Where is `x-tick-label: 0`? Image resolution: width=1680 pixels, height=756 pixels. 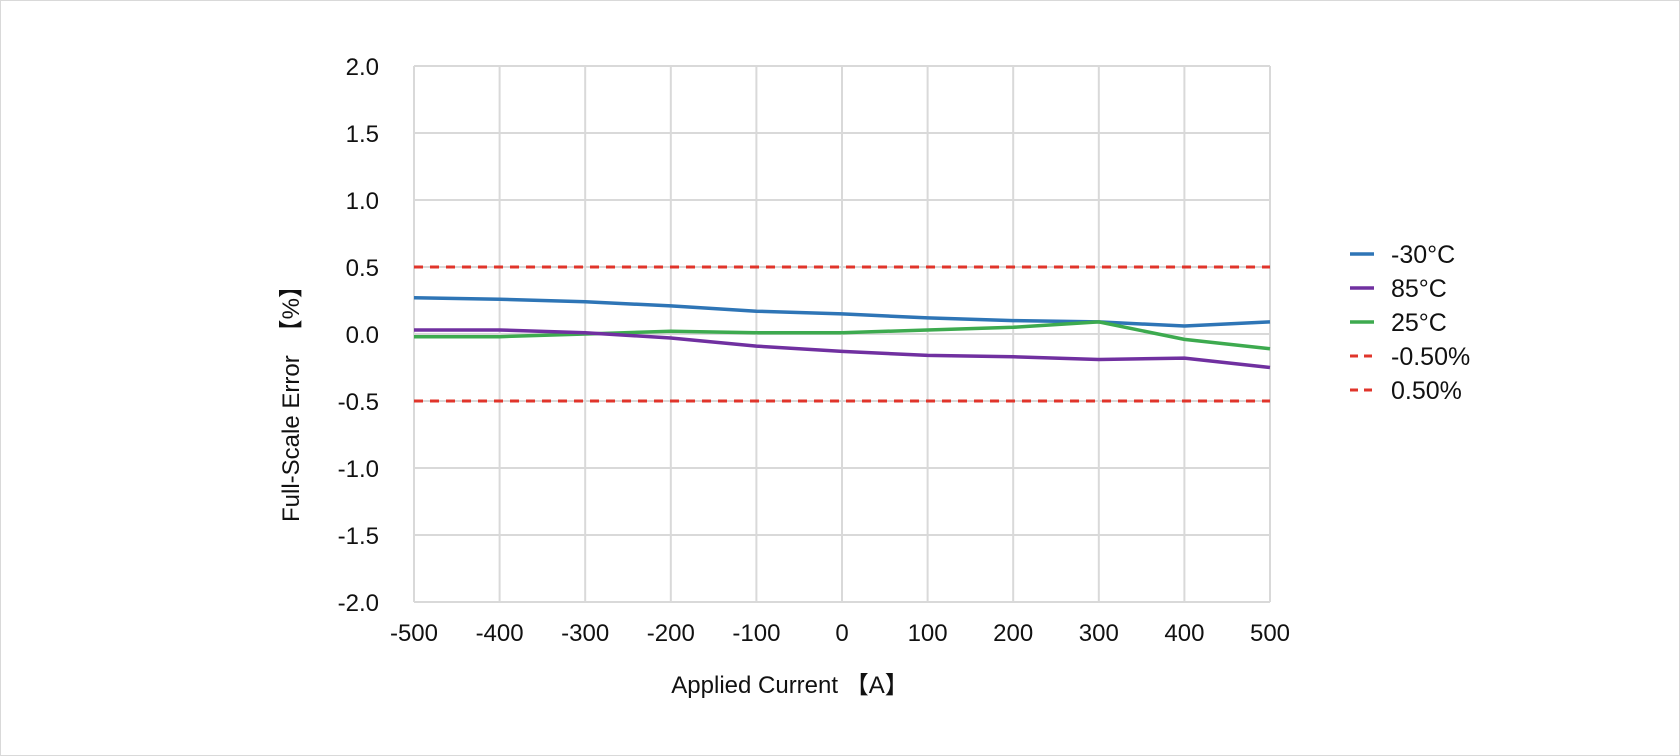
x-tick-label: 0 is located at coordinates (841, 633).